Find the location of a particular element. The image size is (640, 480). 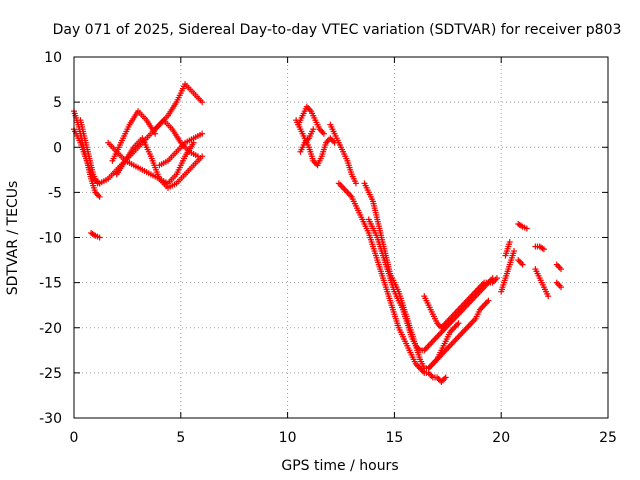

series-t22 is located at coordinates (522, 226).